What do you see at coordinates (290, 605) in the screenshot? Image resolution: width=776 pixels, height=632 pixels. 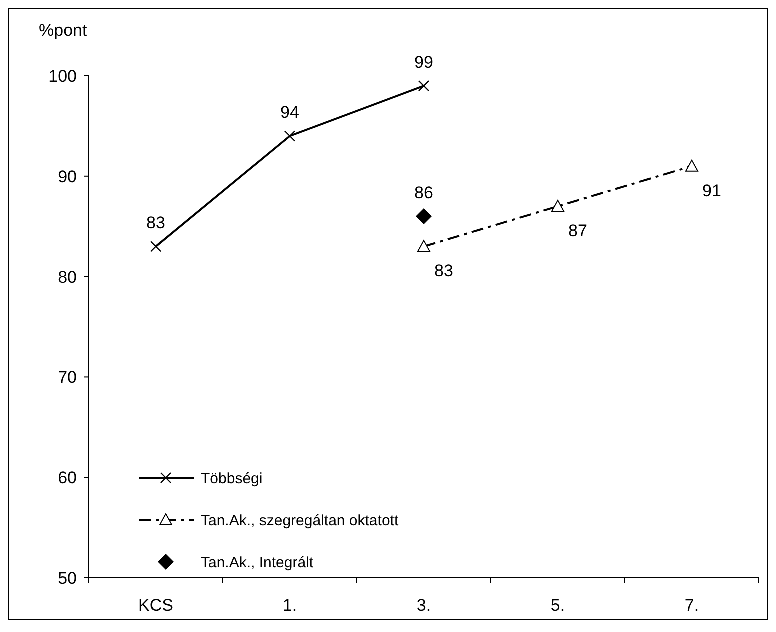 I see `x-tick-label: 1.` at bounding box center [290, 605].